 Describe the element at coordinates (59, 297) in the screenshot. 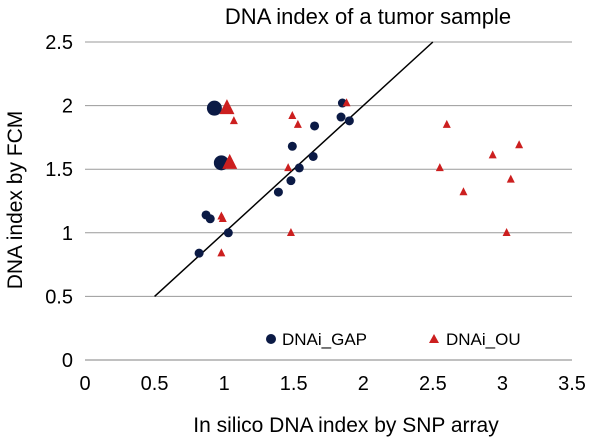

I see `y-tick-label-1: 0.5` at that location.